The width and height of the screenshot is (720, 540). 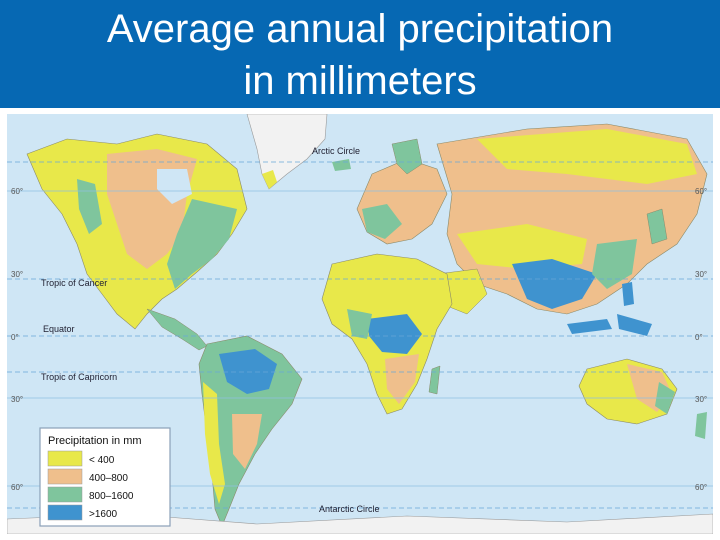 What do you see at coordinates (202, 244) in the screenshot?
I see `na-green-east` at bounding box center [202, 244].